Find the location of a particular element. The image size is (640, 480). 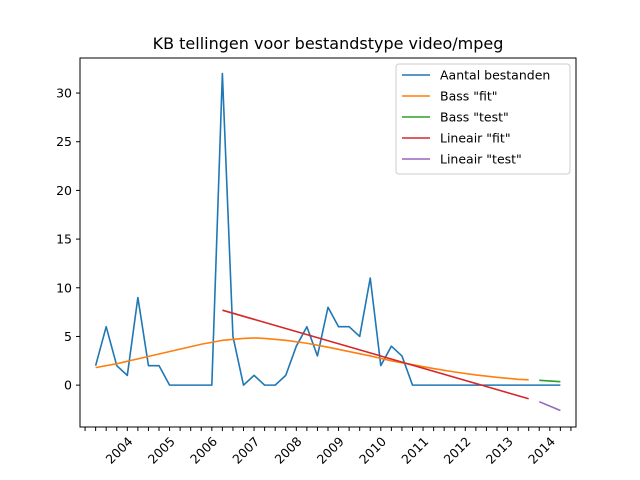

y-axis: 0 5 10 15 20 25 30 is located at coordinates (68, 239).